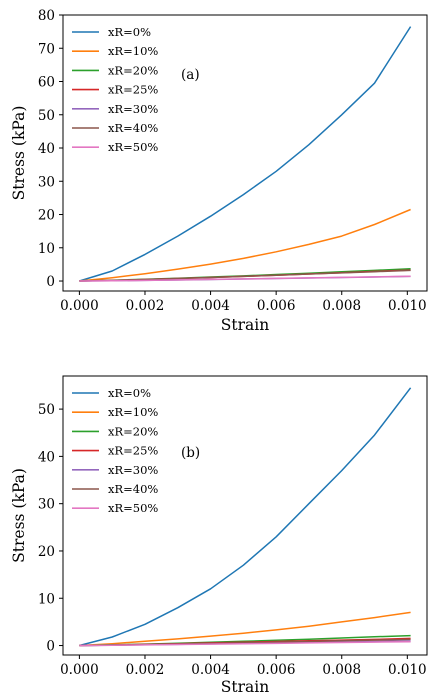 This screenshot has height=696, width=438. I want to click on panel-label: (a), so click(190, 75).